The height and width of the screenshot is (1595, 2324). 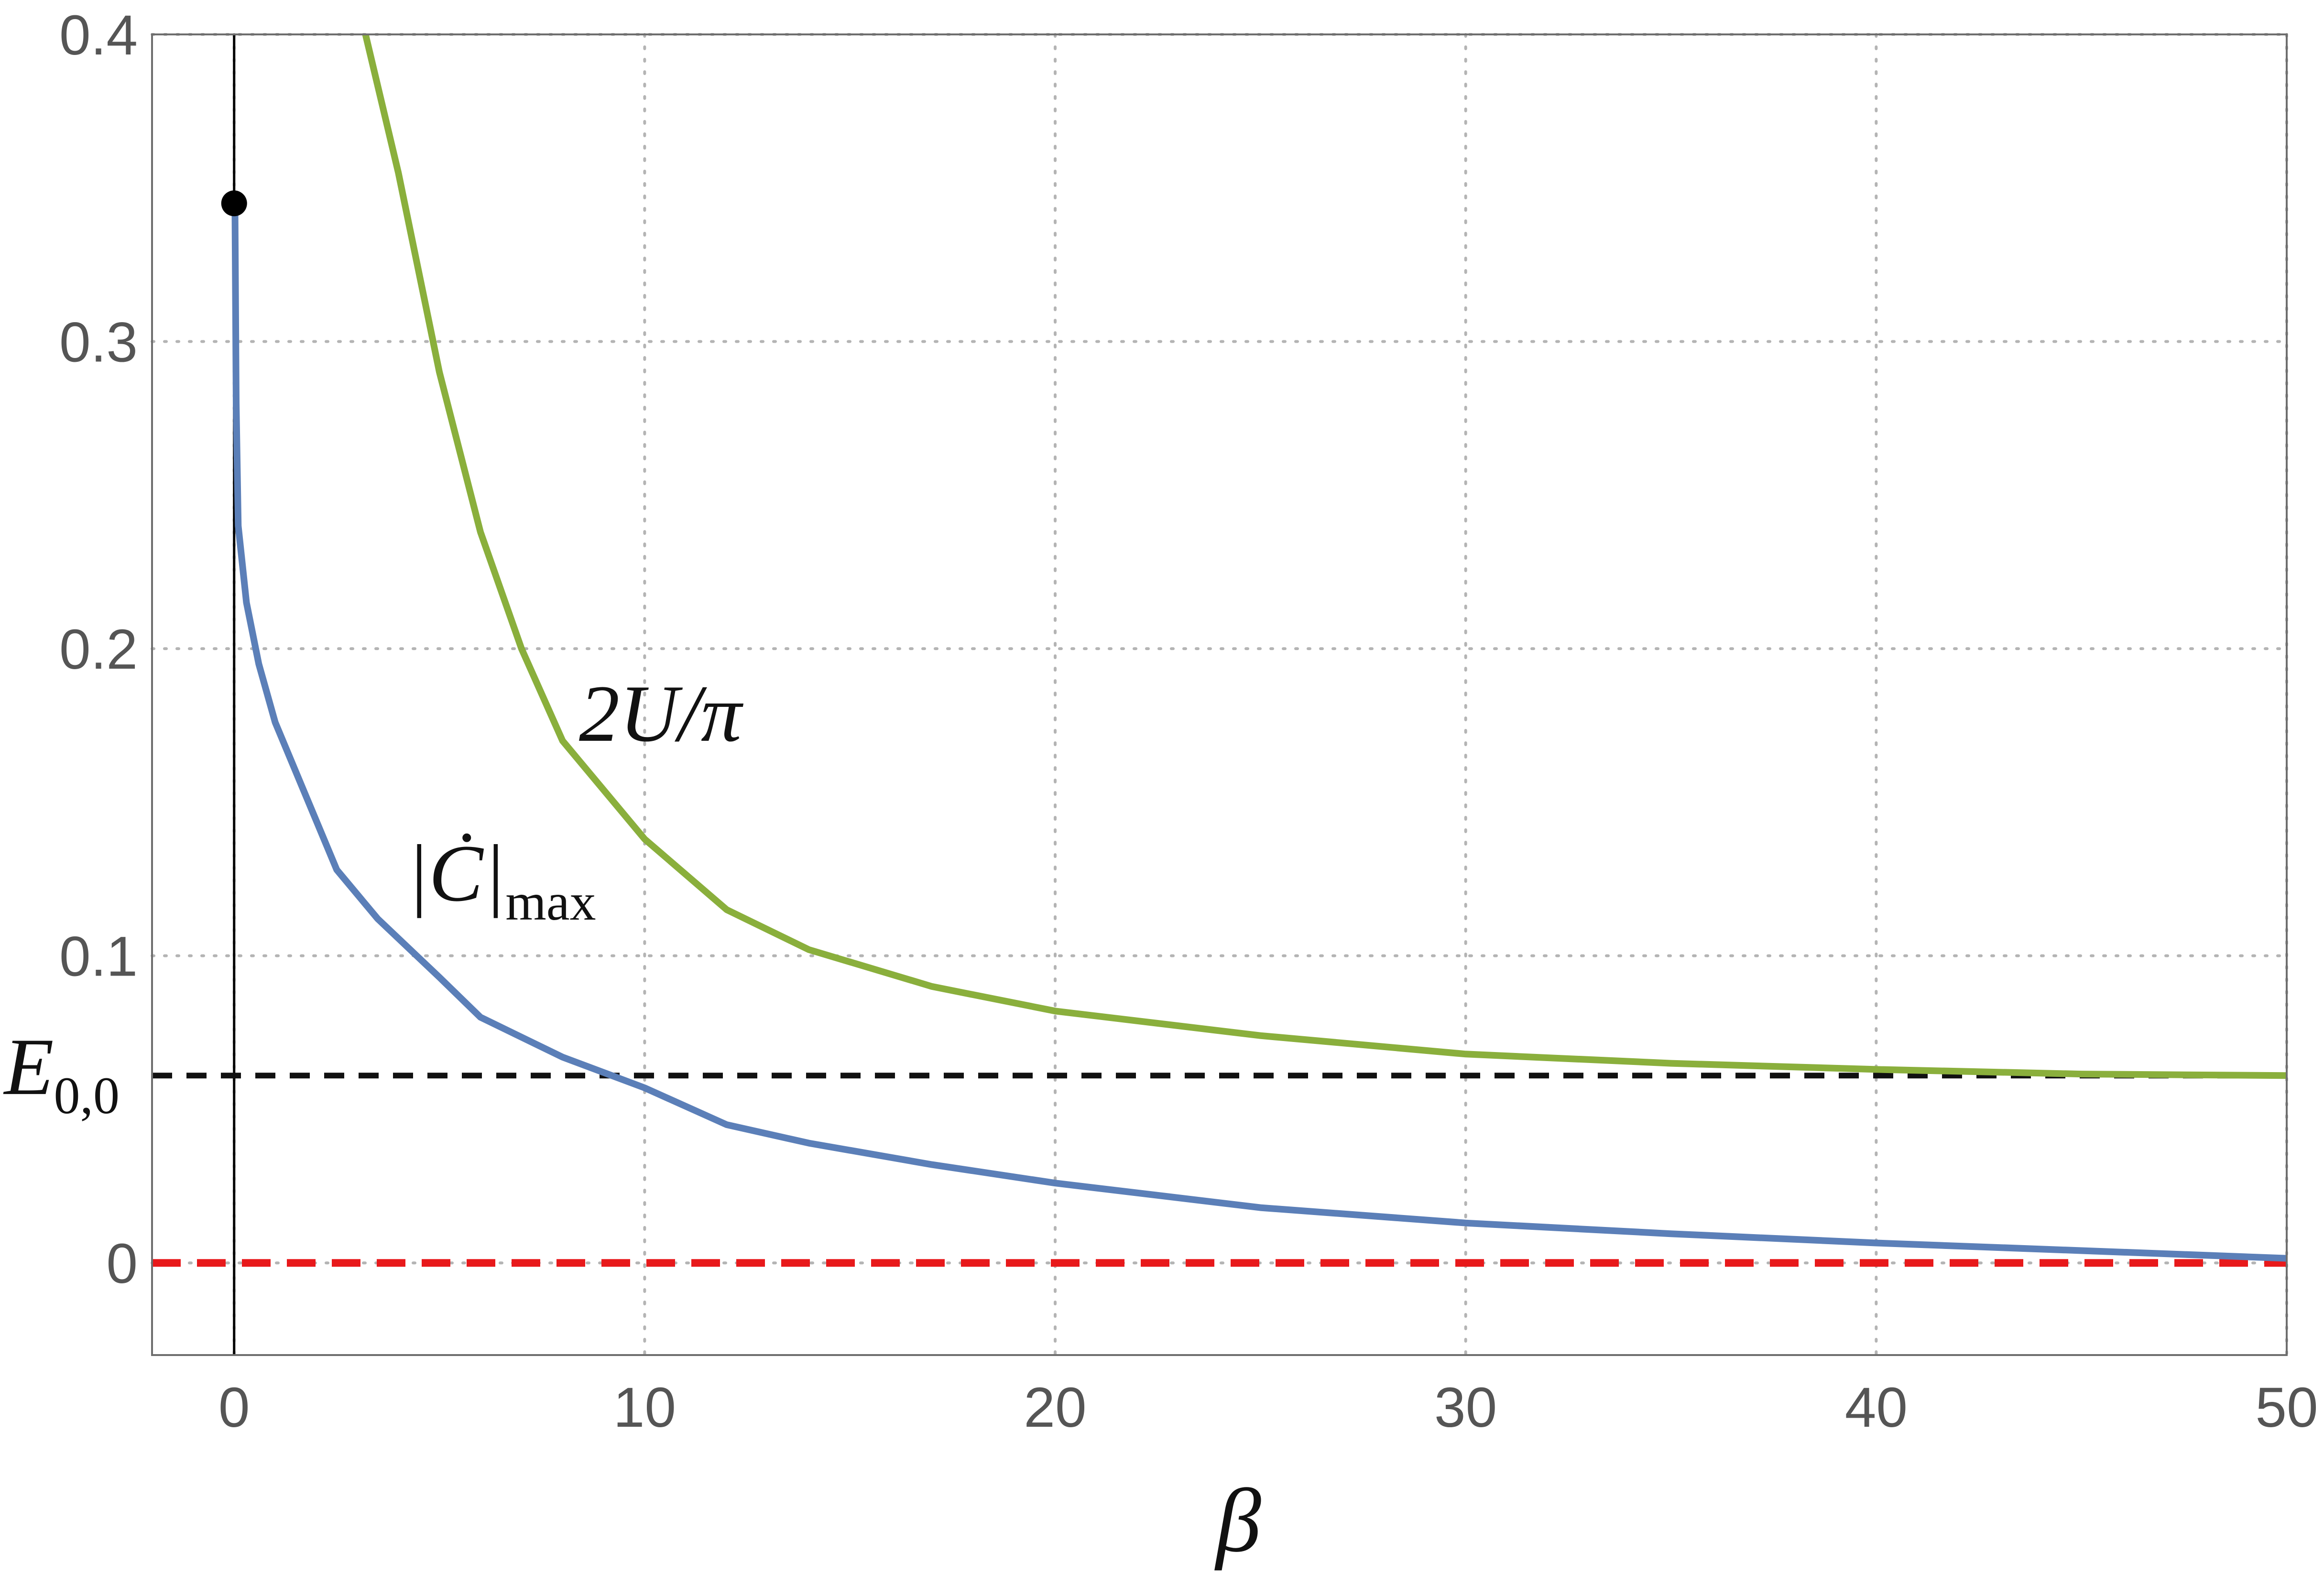 I want to click on x-axis-label: β, so click(x=1237, y=1521).